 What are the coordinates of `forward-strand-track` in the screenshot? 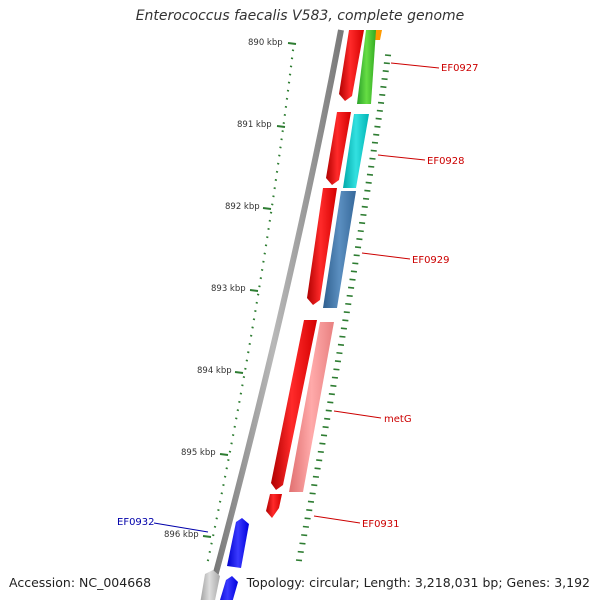 It's located at (224, 559).